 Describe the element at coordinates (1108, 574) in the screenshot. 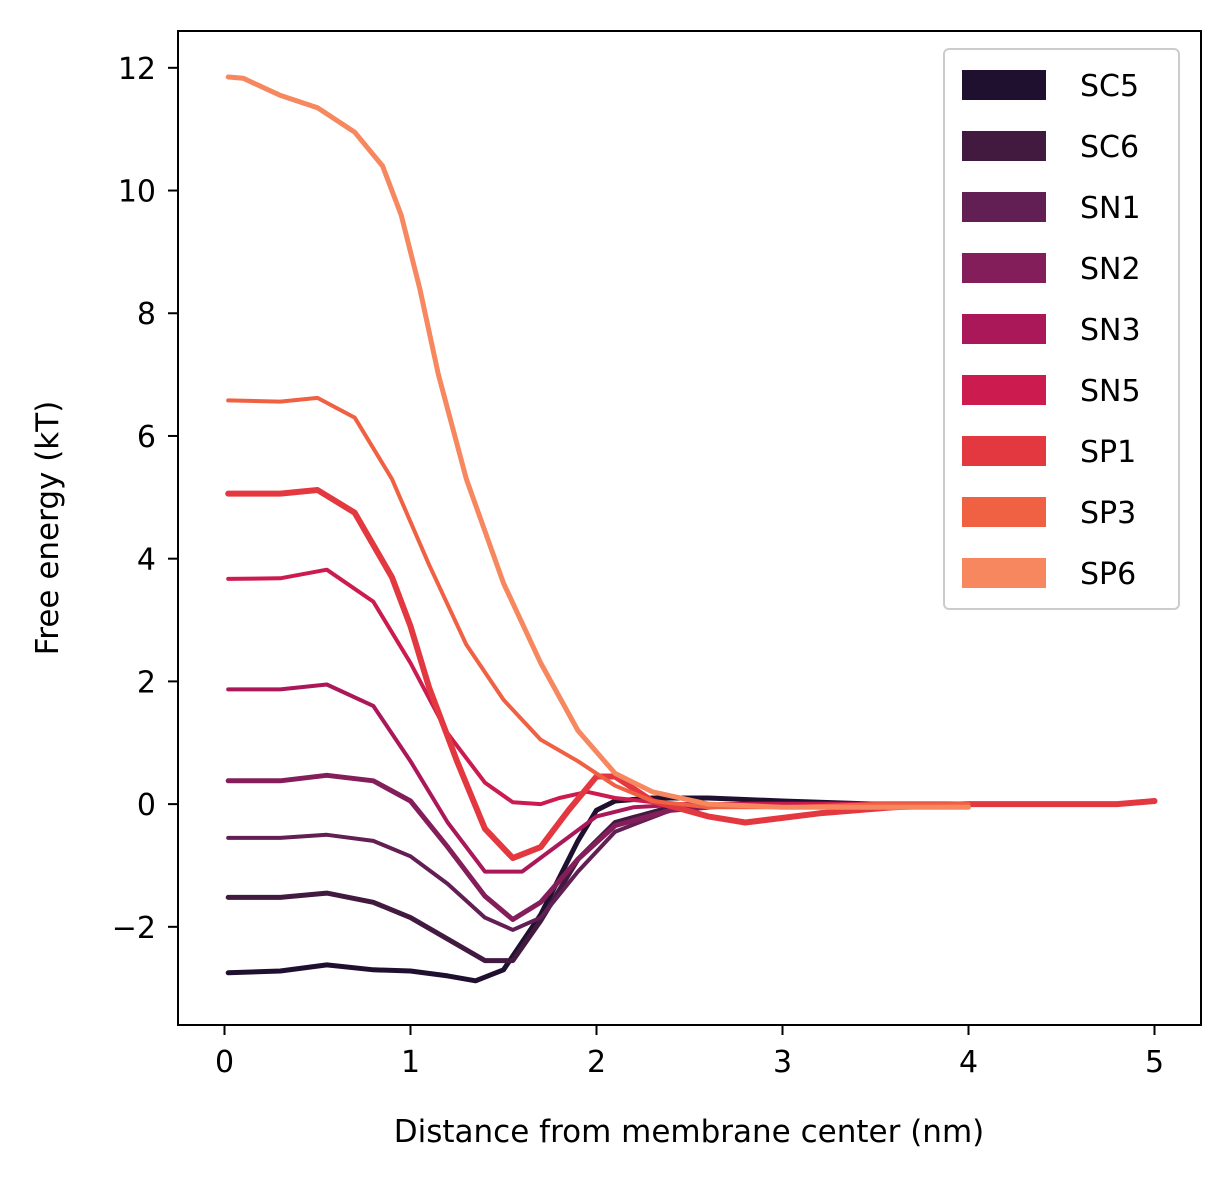

I see `legend-label-sp6: SP6` at that location.